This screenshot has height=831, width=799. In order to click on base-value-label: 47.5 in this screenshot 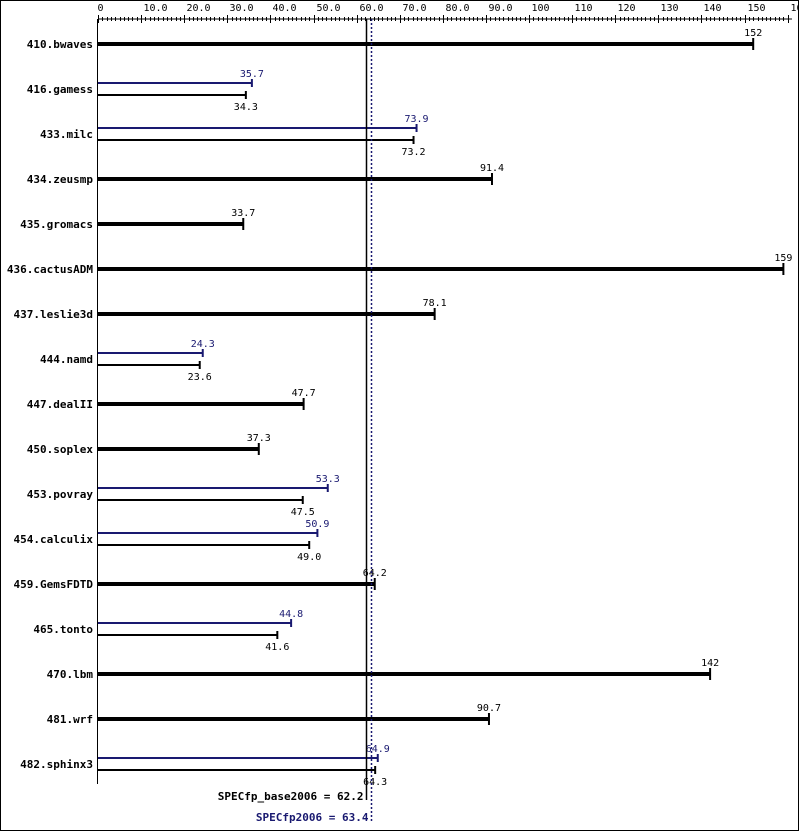, I will do `click(303, 512)`.